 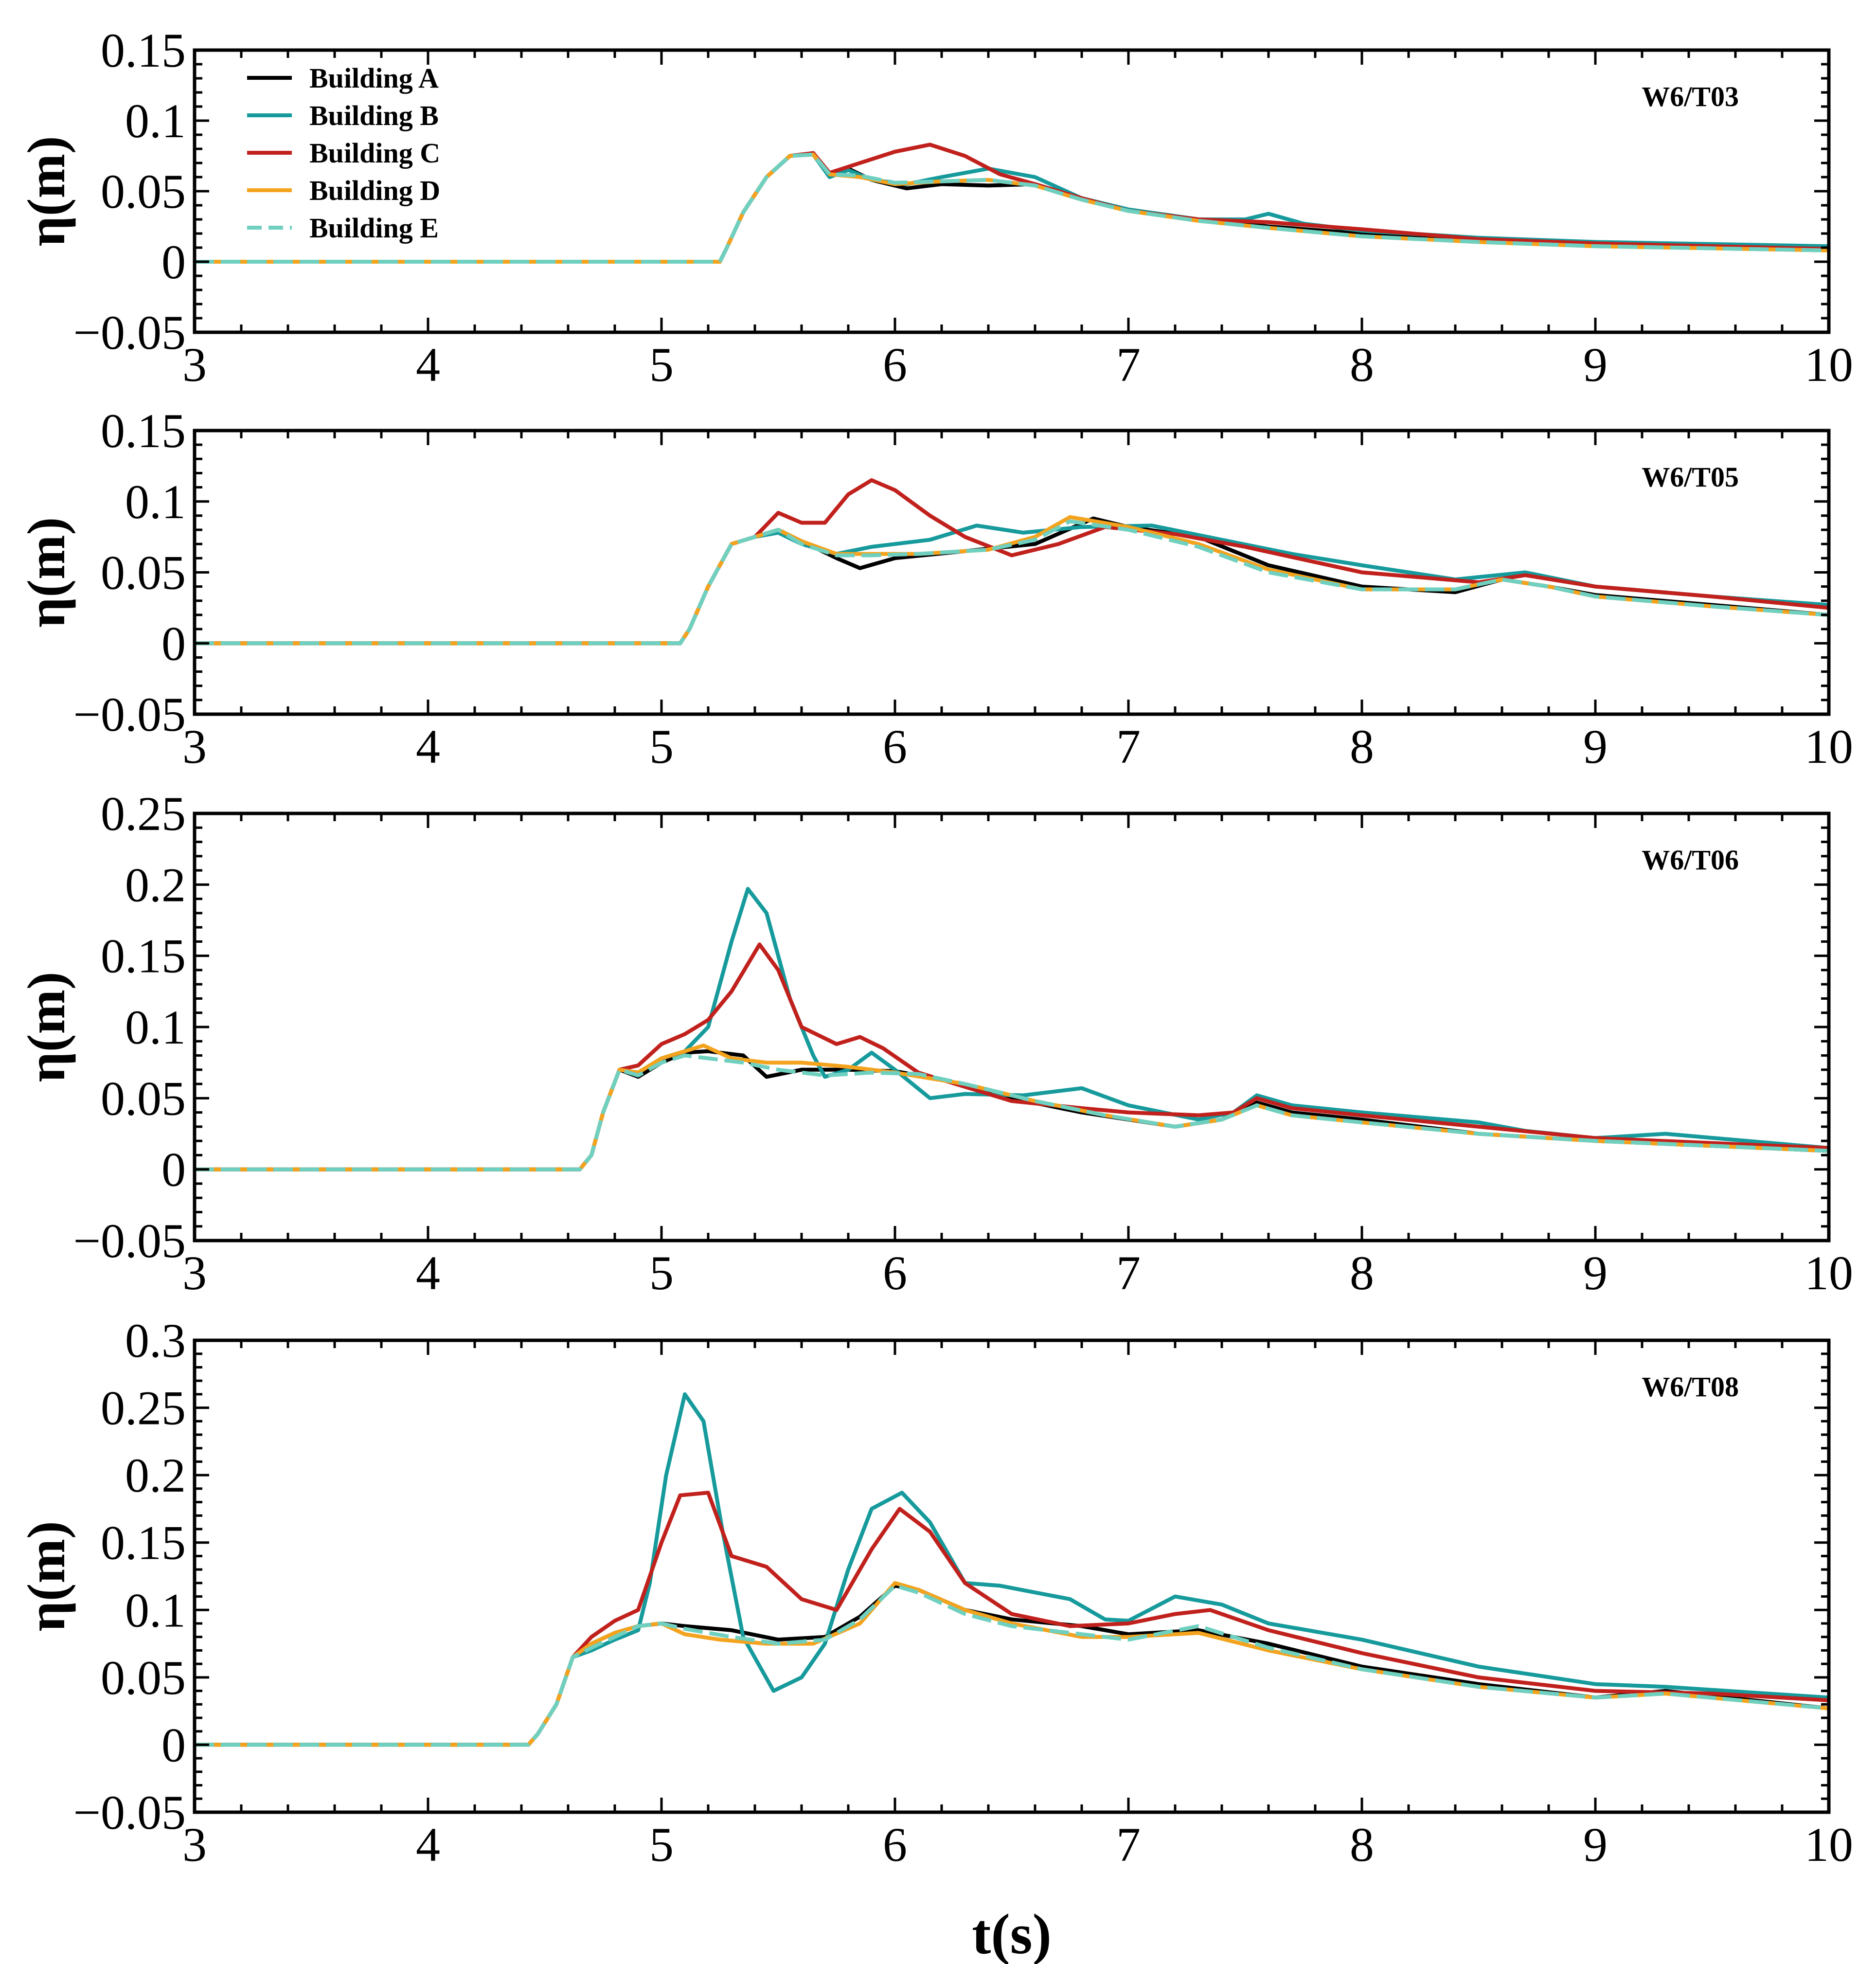 I want to click on y-tick-label: 0.3, so click(x=155, y=1341).